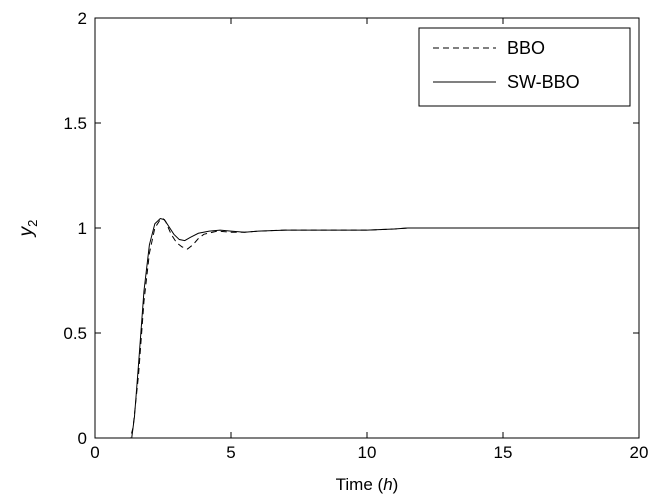  I want to click on x-tick-label: 20, so click(639, 452).